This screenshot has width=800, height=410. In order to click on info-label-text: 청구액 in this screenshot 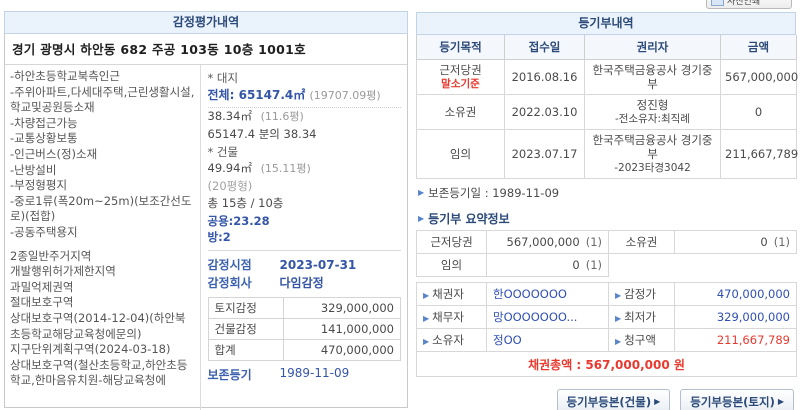, I will do `click(640, 340)`.